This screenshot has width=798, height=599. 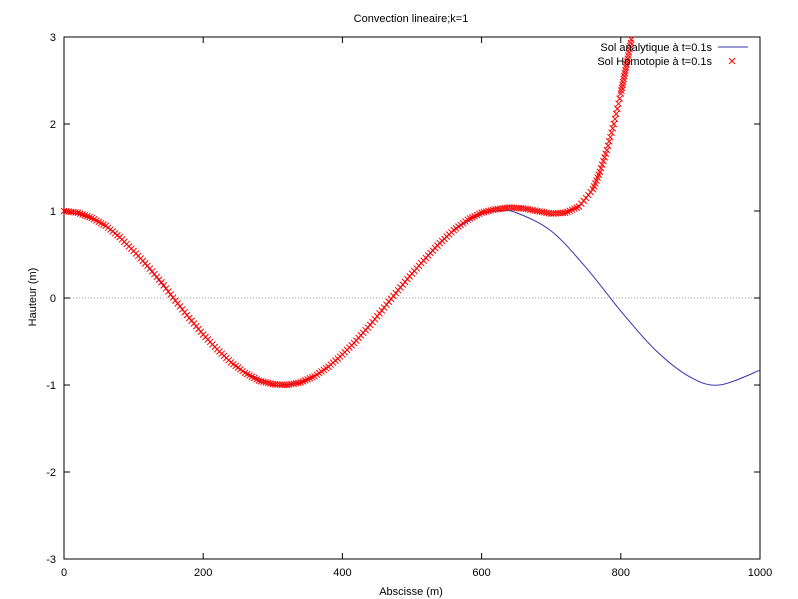 What do you see at coordinates (621, 573) in the screenshot?
I see `x-tick-label: 800` at bounding box center [621, 573].